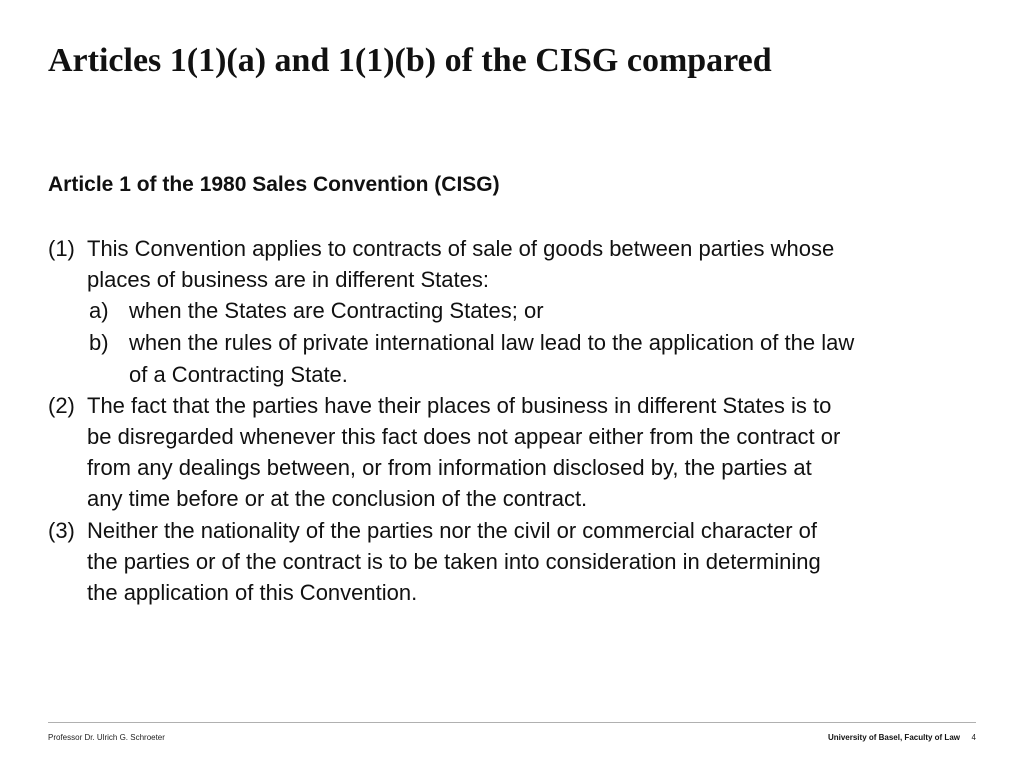 Image resolution: width=1024 pixels, height=768 pixels. Describe the element at coordinates (61, 530) in the screenshot. I see `paragraph-number: (3)` at that location.